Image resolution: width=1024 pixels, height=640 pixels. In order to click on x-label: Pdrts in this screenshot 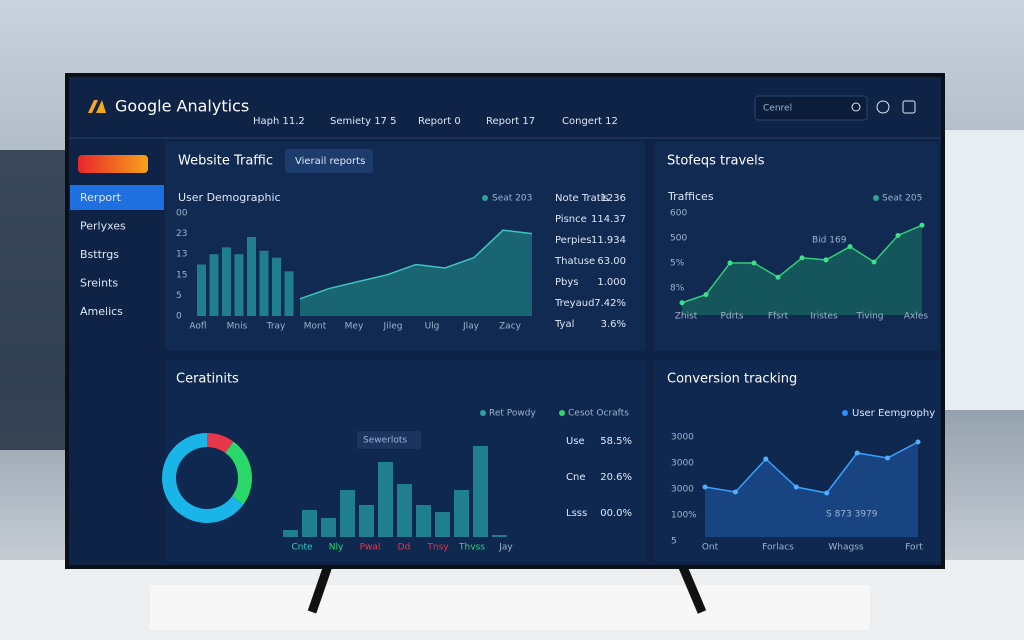, I will do `click(731, 317)`.